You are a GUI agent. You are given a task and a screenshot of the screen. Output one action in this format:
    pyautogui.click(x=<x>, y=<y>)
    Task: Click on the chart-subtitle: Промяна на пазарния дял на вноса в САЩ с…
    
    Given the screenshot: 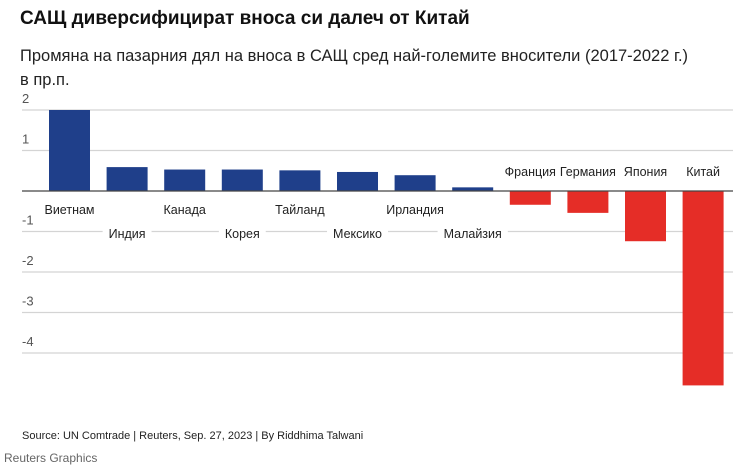 What is the action you would take?
    pyautogui.click(x=375, y=68)
    